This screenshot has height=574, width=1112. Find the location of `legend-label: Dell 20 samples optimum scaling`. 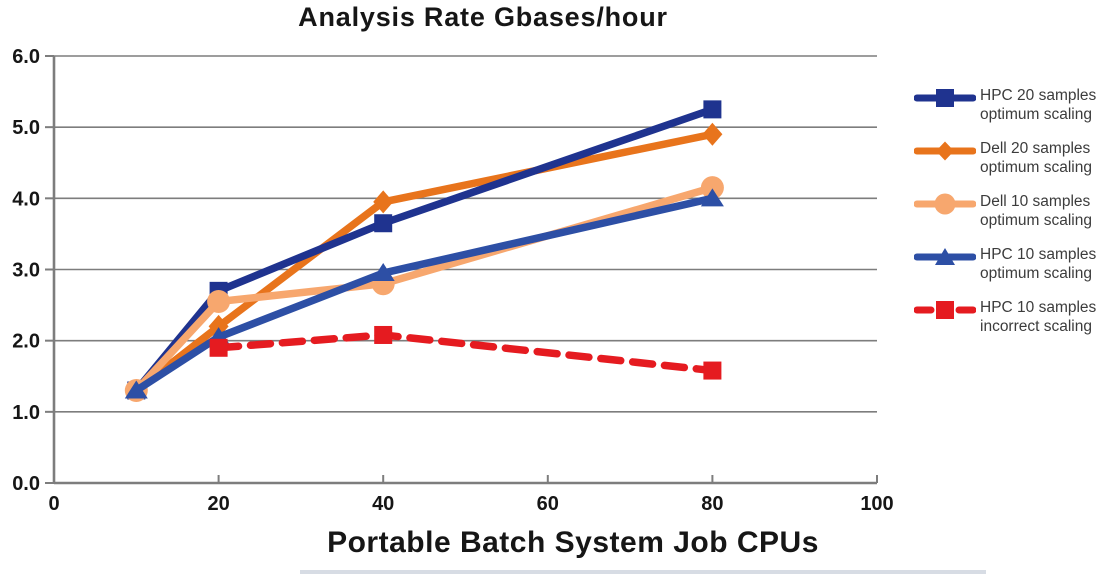

legend-label: Dell 20 samples optimum scaling is located at coordinates (1036, 158).